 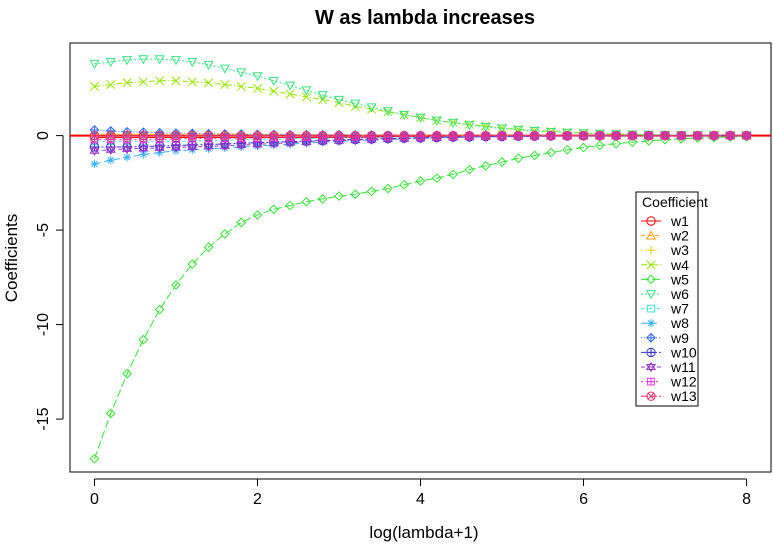 I want to click on legend-marker-w4, so click(x=651, y=265).